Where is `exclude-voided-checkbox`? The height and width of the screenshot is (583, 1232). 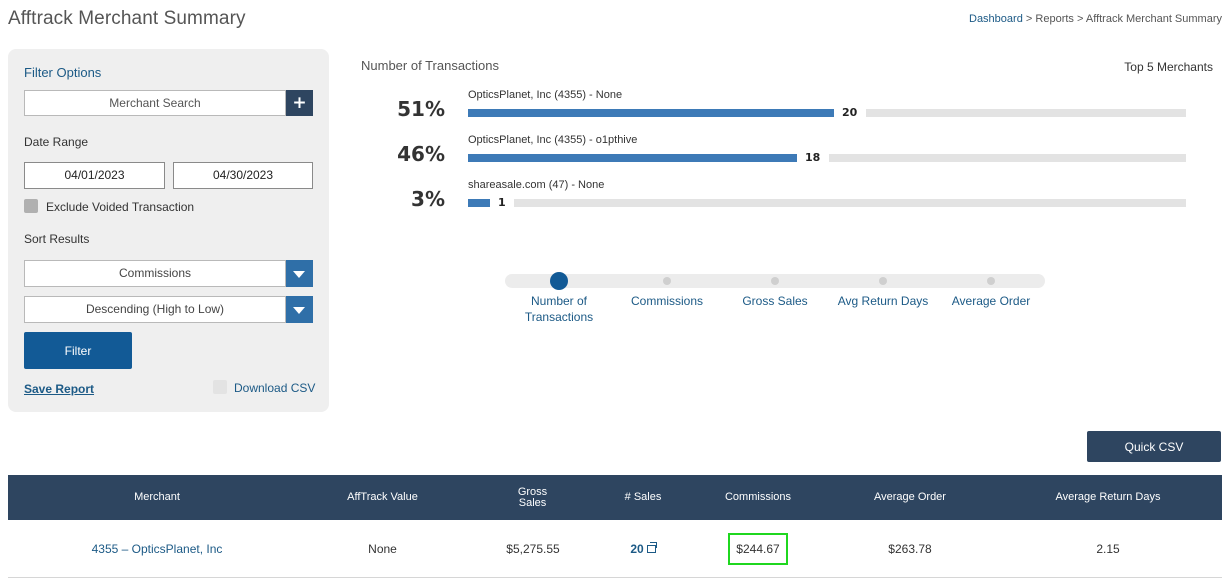 exclude-voided-checkbox is located at coordinates (31, 206).